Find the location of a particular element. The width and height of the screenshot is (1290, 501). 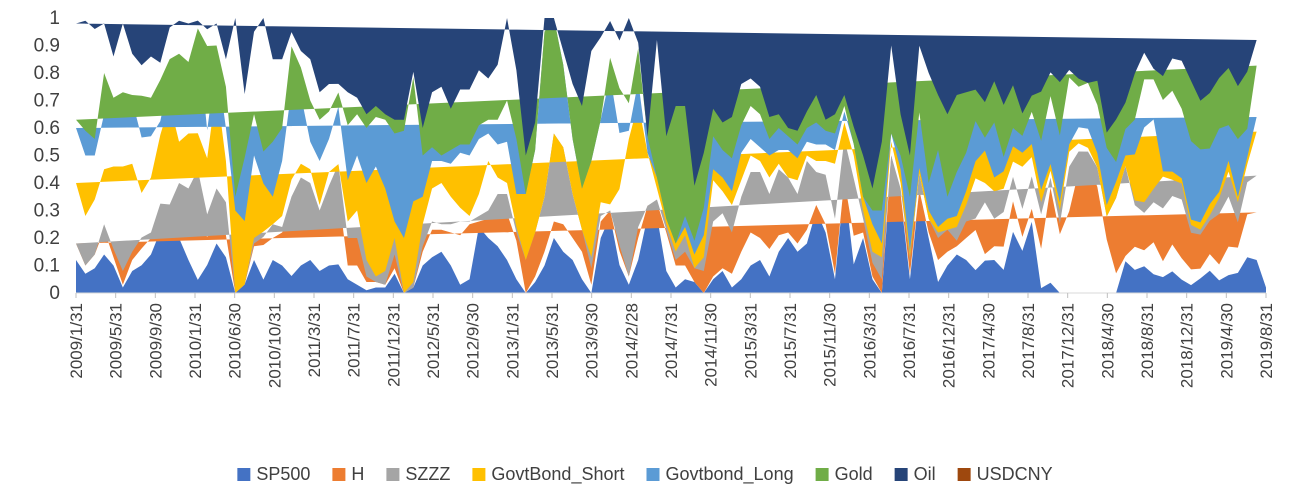

x-tick-label: 2015/7/31 is located at coordinates (790, 341).